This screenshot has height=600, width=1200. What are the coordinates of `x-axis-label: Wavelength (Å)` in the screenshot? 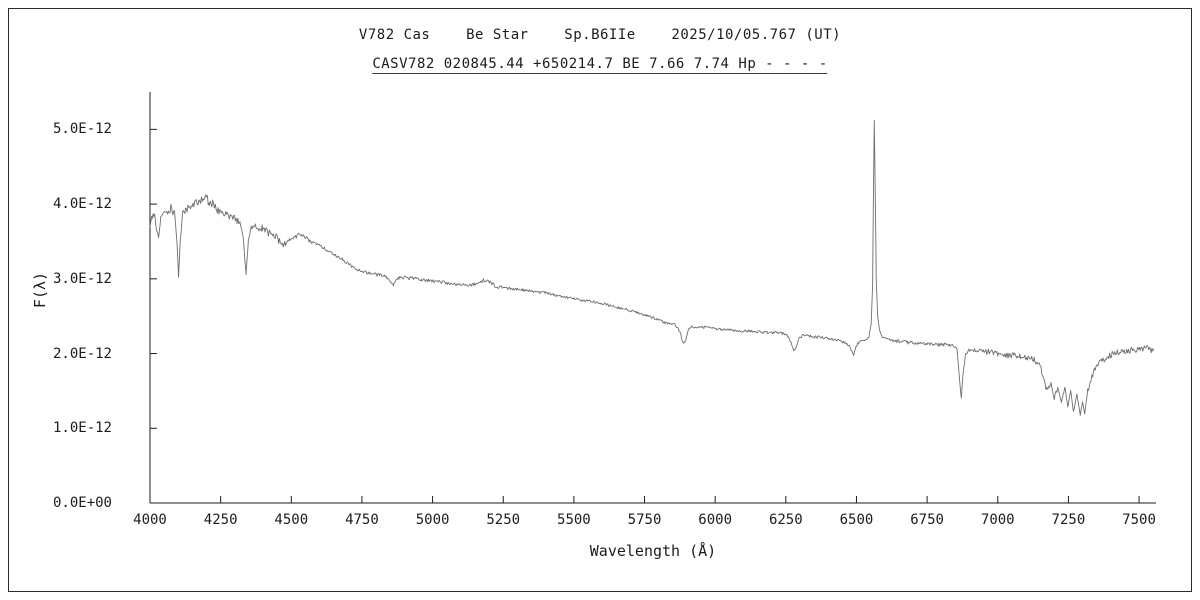 It's located at (653, 551).